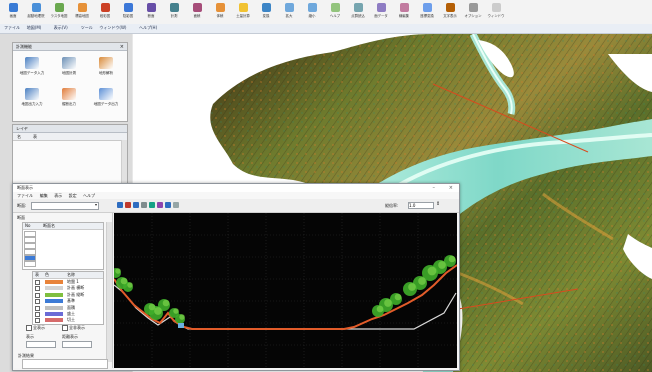  Describe the element at coordinates (450, 188) in the screenshot. I see `window-close-button: ×` at that location.